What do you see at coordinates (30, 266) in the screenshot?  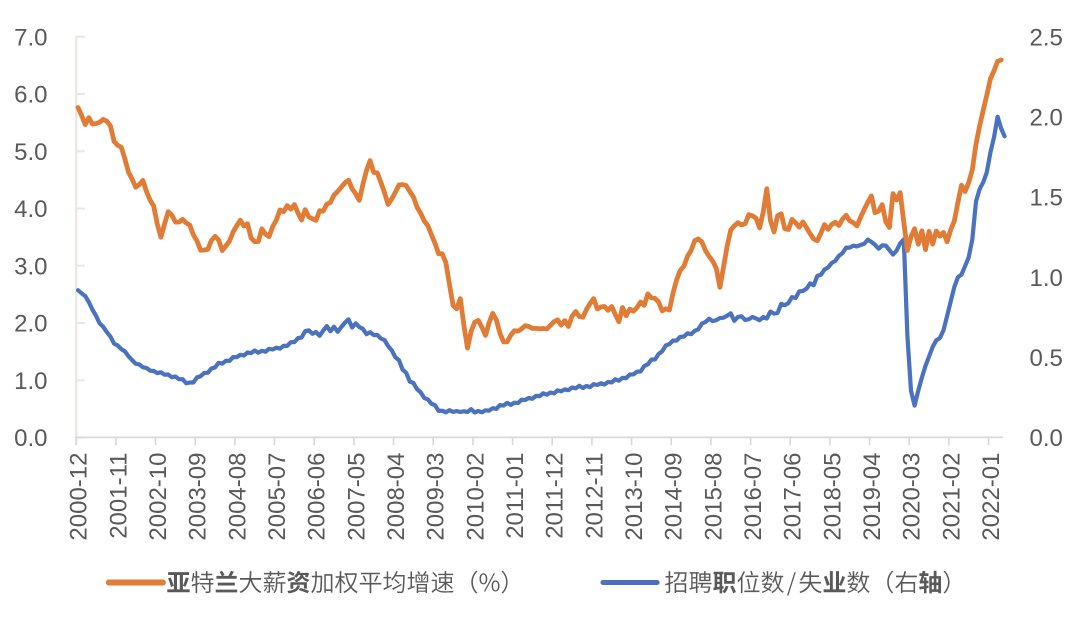 I see `svg-text: 3.0` at bounding box center [30, 266].